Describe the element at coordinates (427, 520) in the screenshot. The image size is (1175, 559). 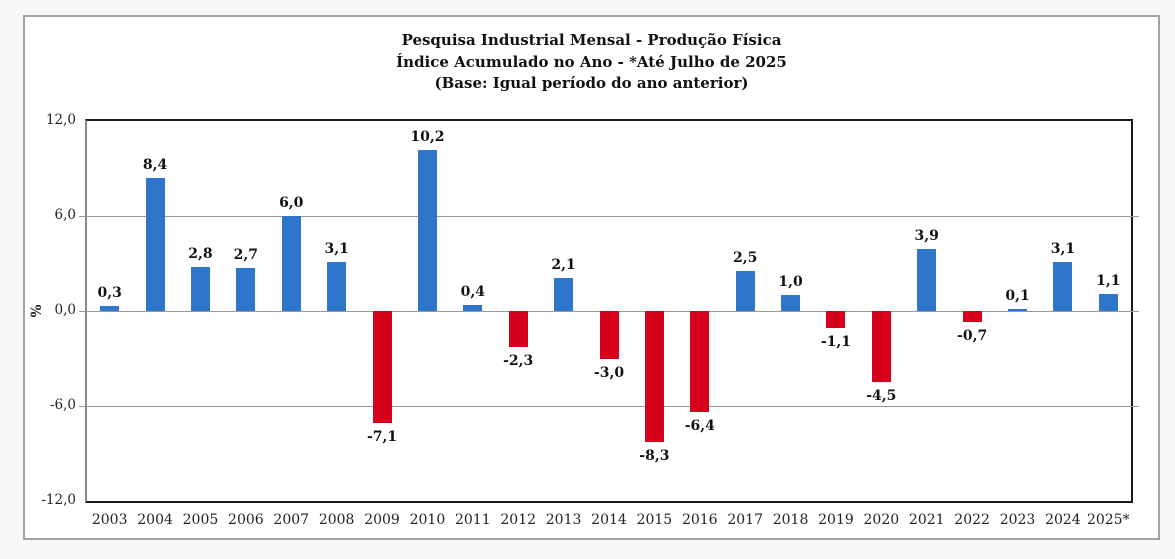
I see `x-tick-label-2010: 2010` at that location.